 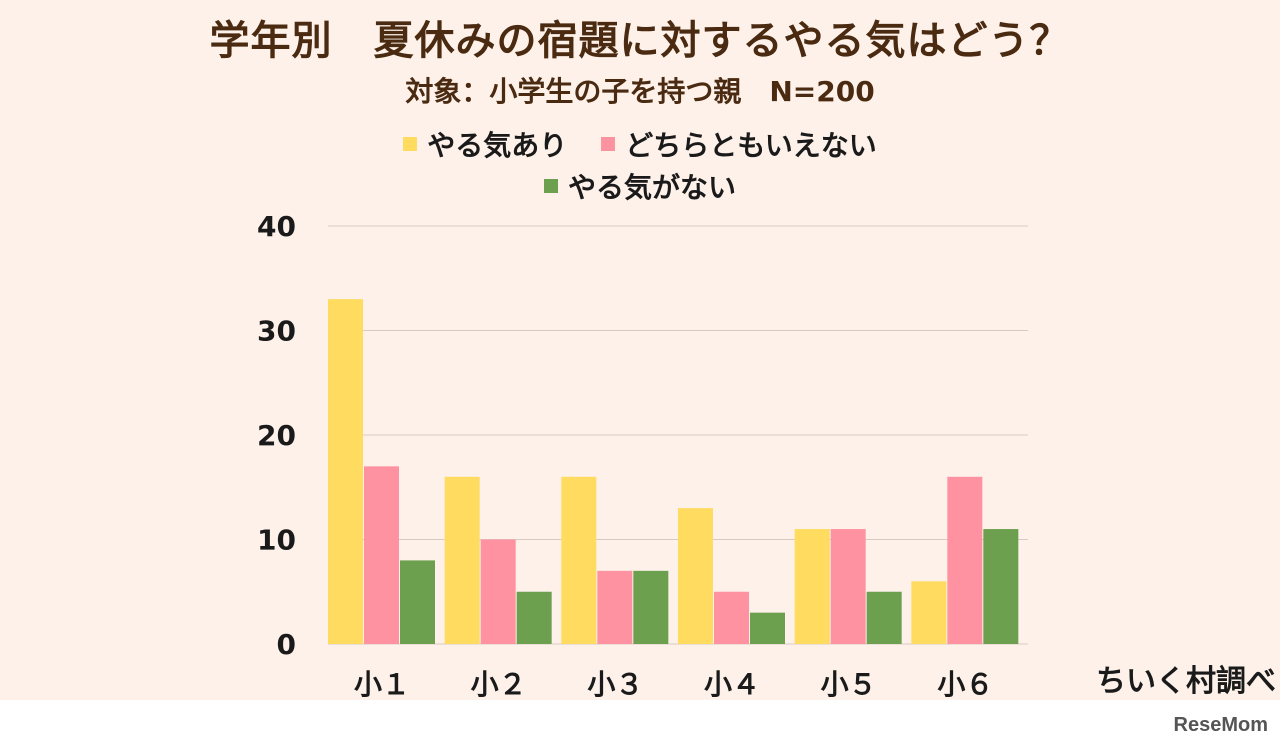 I want to click on legend-label-series-2: やる気がない, so click(x=651, y=187).